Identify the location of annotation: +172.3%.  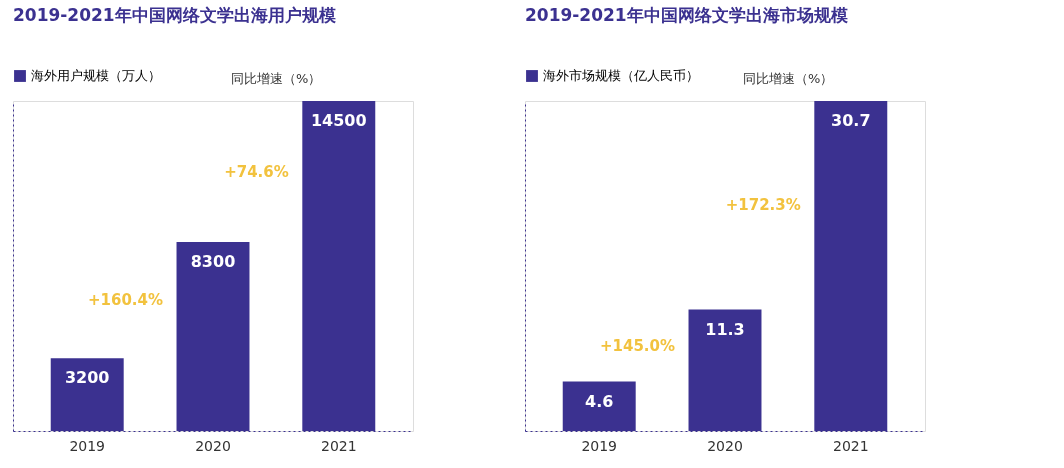
(763, 205).